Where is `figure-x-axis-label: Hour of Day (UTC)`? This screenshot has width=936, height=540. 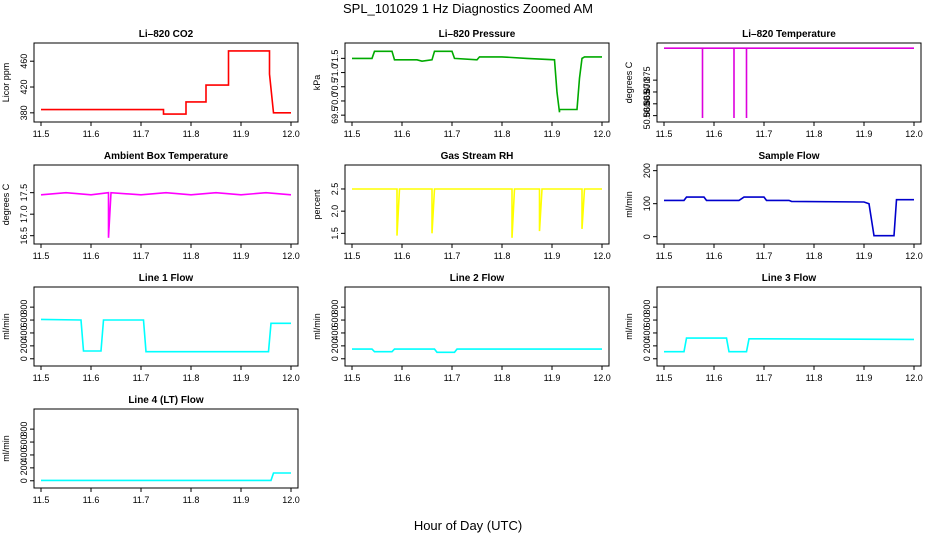 figure-x-axis-label: Hour of Day (UTC) is located at coordinates (468, 525).